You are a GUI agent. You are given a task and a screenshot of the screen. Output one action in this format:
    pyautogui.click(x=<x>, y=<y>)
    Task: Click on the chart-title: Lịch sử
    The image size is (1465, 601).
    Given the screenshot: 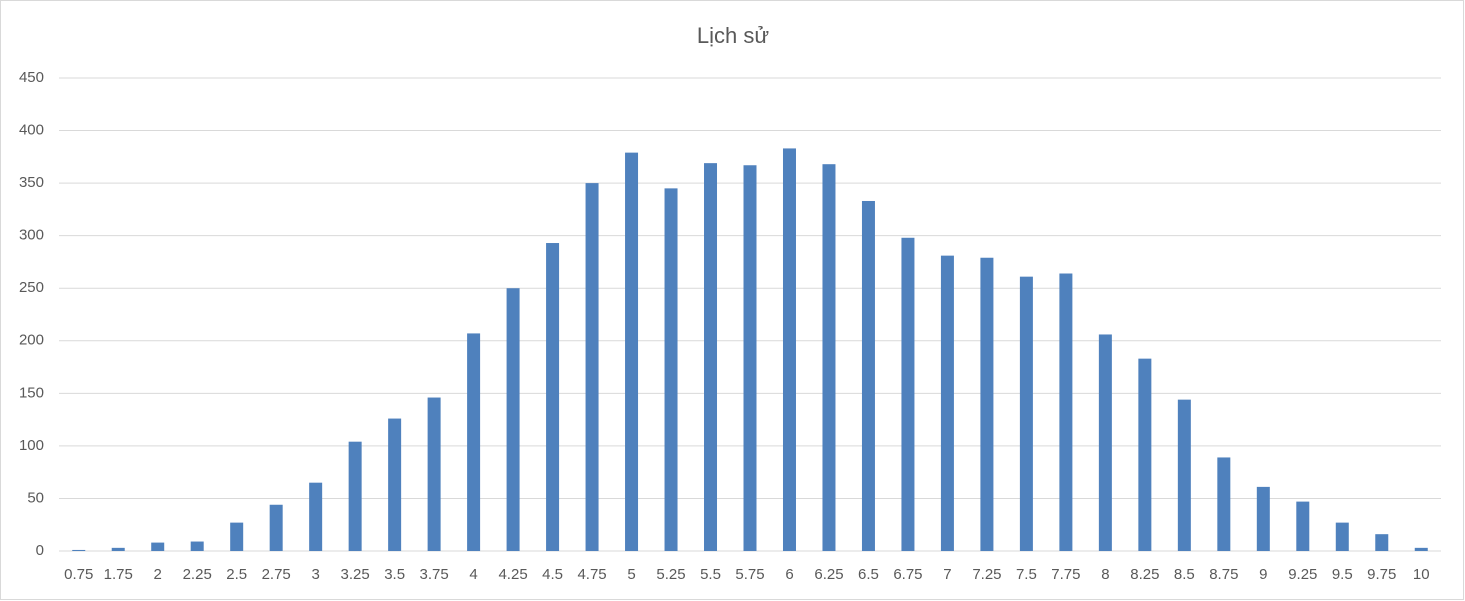 What is the action you would take?
    pyautogui.click(x=733, y=35)
    